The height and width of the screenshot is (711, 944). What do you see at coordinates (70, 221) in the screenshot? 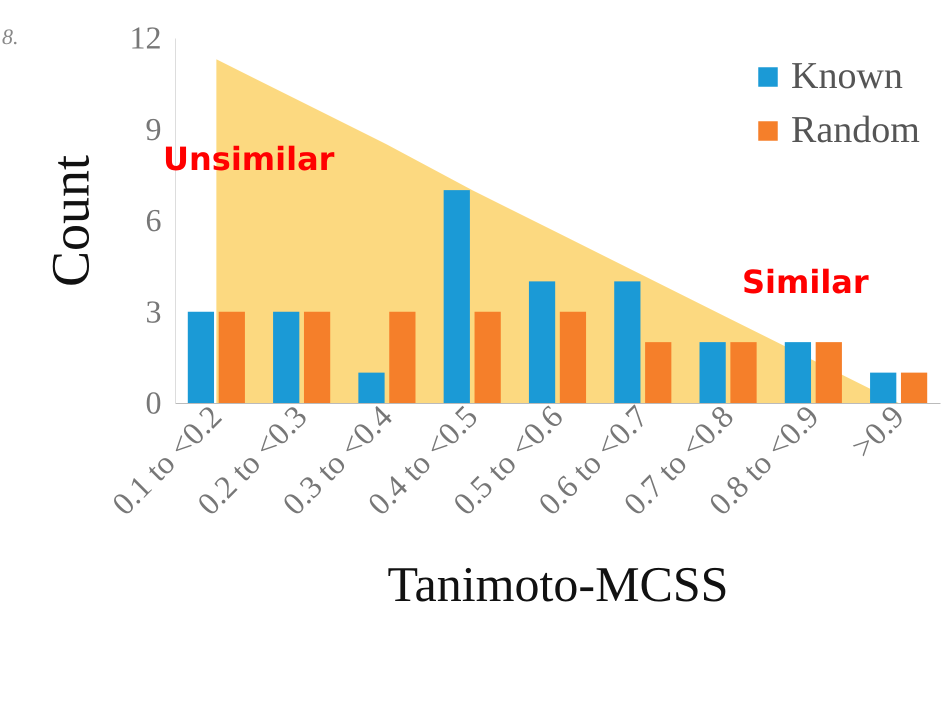
I see `y-axis-title: Count` at bounding box center [70, 221].